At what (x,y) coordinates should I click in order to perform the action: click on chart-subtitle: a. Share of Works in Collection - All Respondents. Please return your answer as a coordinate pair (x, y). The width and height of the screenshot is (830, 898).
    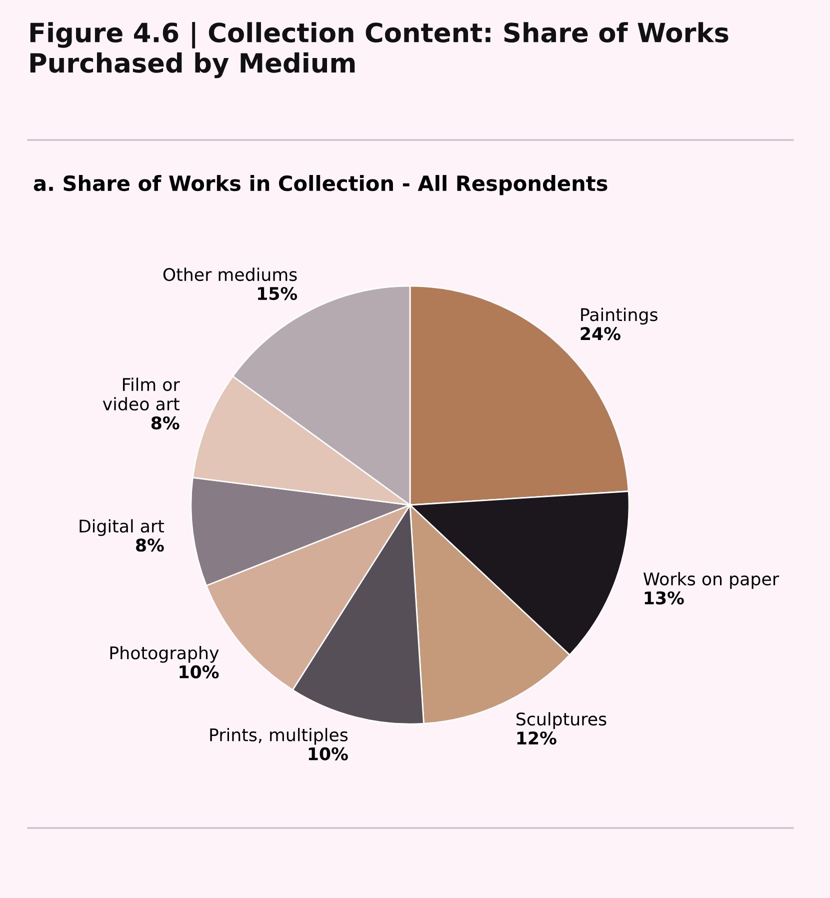
    Looking at the image, I should click on (321, 185).